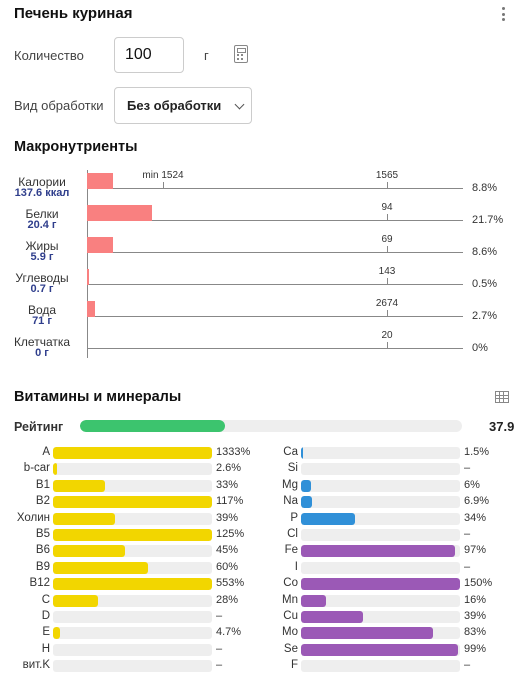  I want to click on processing-select: Без обработки, so click(183, 105).